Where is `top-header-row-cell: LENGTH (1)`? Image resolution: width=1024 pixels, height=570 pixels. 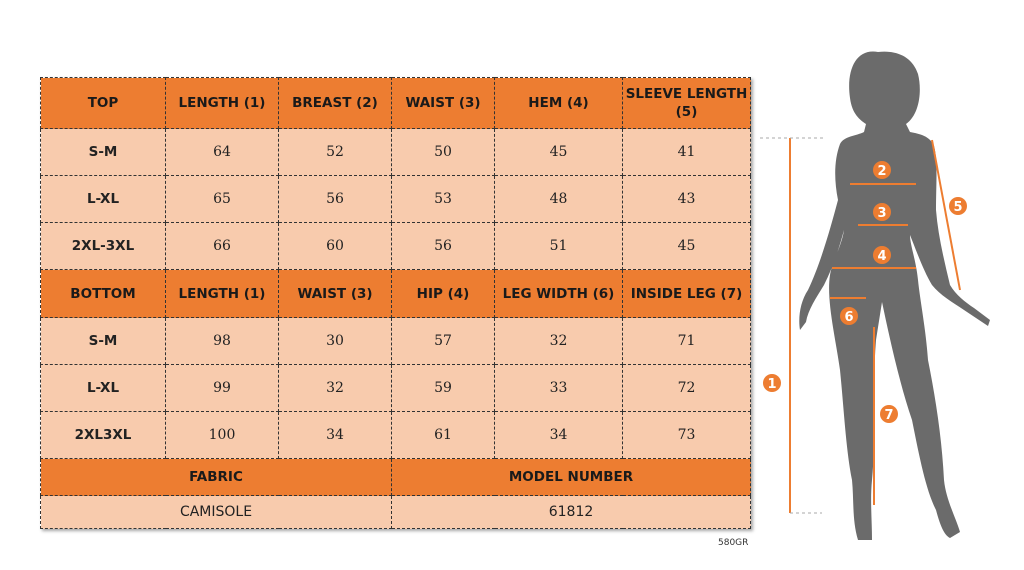 top-header-row-cell: LENGTH (1) is located at coordinates (222, 103).